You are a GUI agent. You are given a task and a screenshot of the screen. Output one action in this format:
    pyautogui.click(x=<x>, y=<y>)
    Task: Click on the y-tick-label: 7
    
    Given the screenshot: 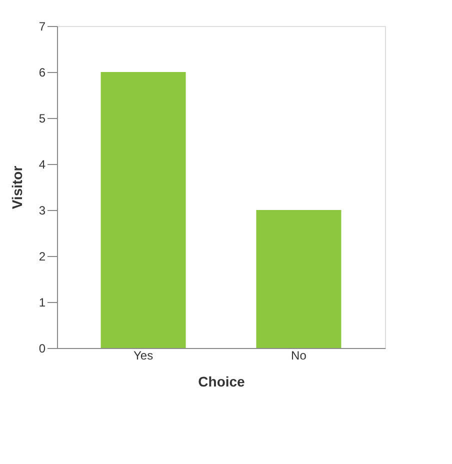 What is the action you would take?
    pyautogui.click(x=42, y=27)
    